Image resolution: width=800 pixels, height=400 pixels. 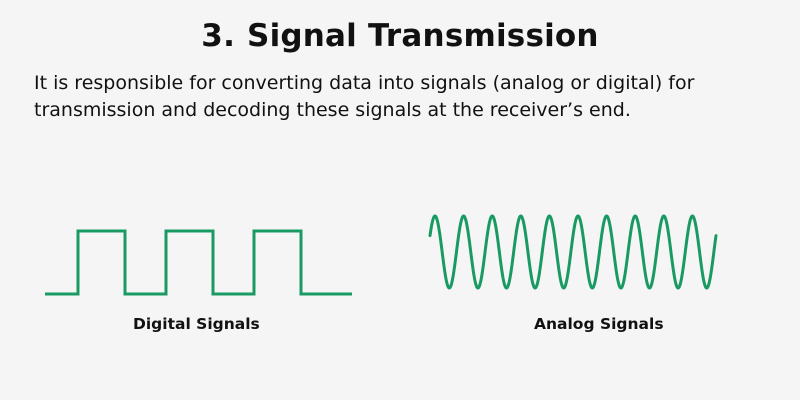 I want to click on section-number: 3., so click(x=218, y=36).